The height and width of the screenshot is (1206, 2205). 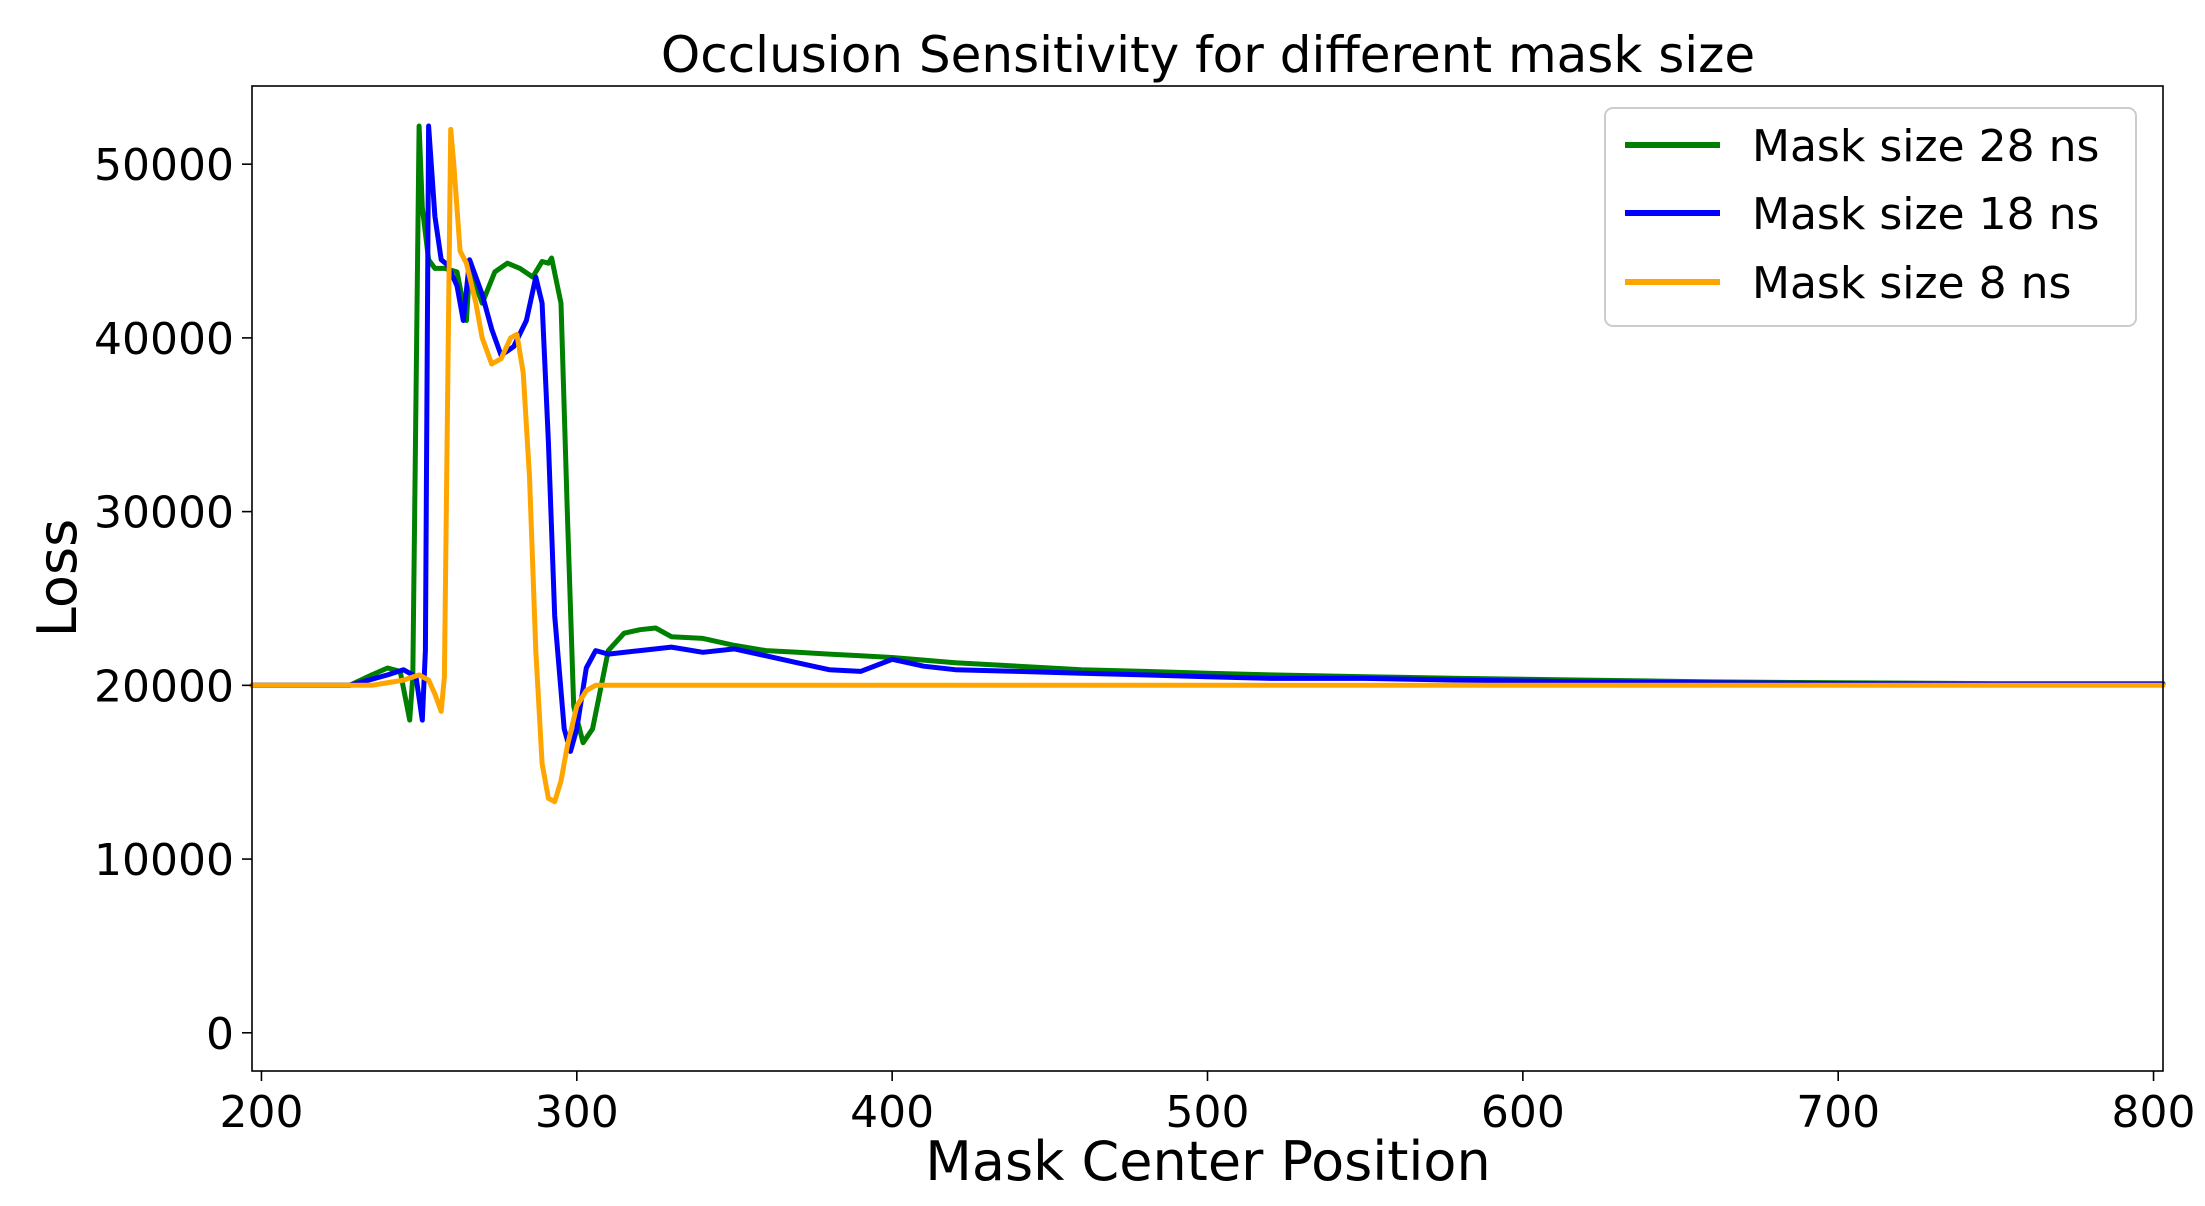 I want to click on x-tick-label: 800, so click(x=2154, y=1112).